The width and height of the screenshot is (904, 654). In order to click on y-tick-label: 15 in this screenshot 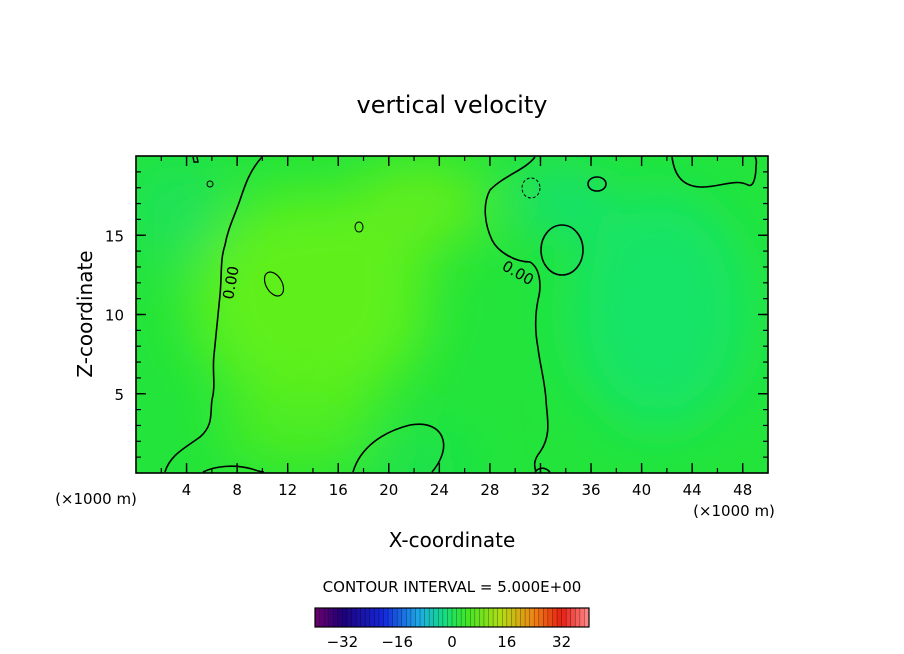, I will do `click(114, 236)`.